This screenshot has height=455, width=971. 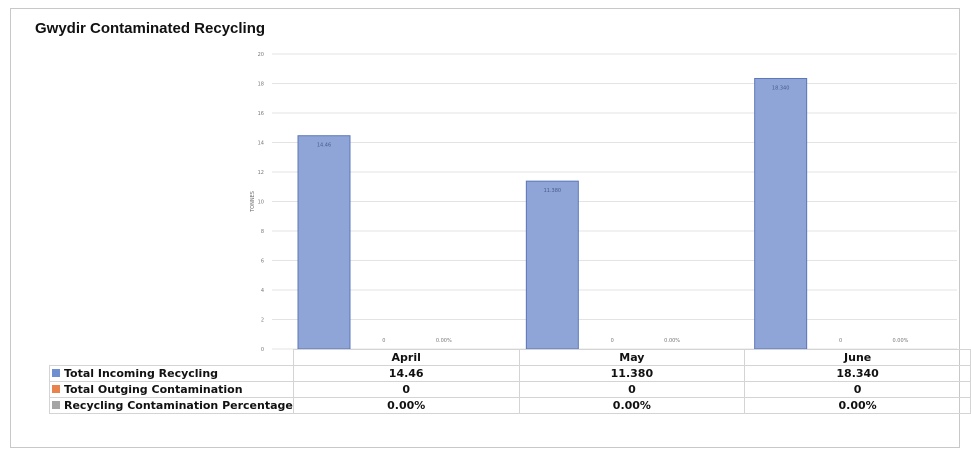 What do you see at coordinates (141, 373) in the screenshot?
I see `legend-label-incoming: Total Incoming Recycling` at bounding box center [141, 373].